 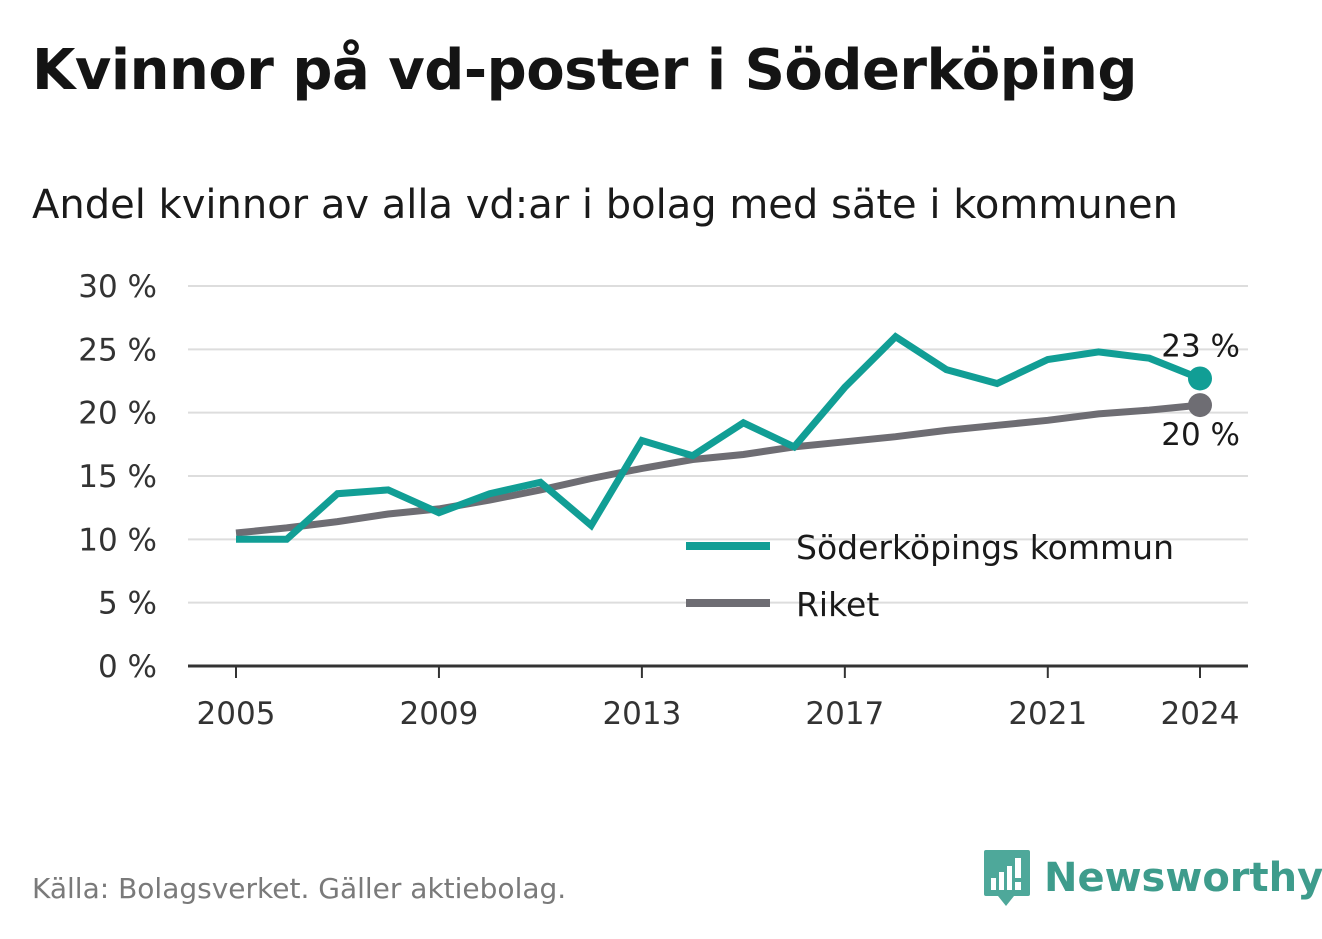 What do you see at coordinates (299, 888) in the screenshot?
I see `source-note: Källa: Bolagsverket. Gäller aktiebolag.` at bounding box center [299, 888].